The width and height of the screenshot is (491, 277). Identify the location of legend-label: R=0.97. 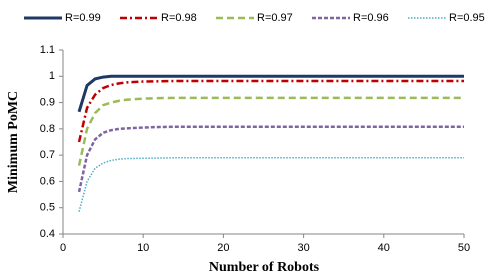
(275, 18).